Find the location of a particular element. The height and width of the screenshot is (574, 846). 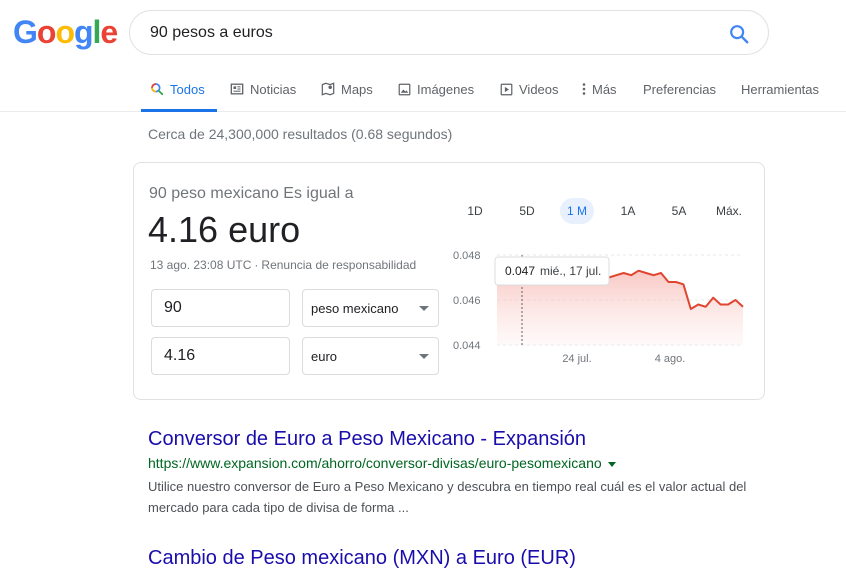

logo-letter: l is located at coordinates (97, 32).